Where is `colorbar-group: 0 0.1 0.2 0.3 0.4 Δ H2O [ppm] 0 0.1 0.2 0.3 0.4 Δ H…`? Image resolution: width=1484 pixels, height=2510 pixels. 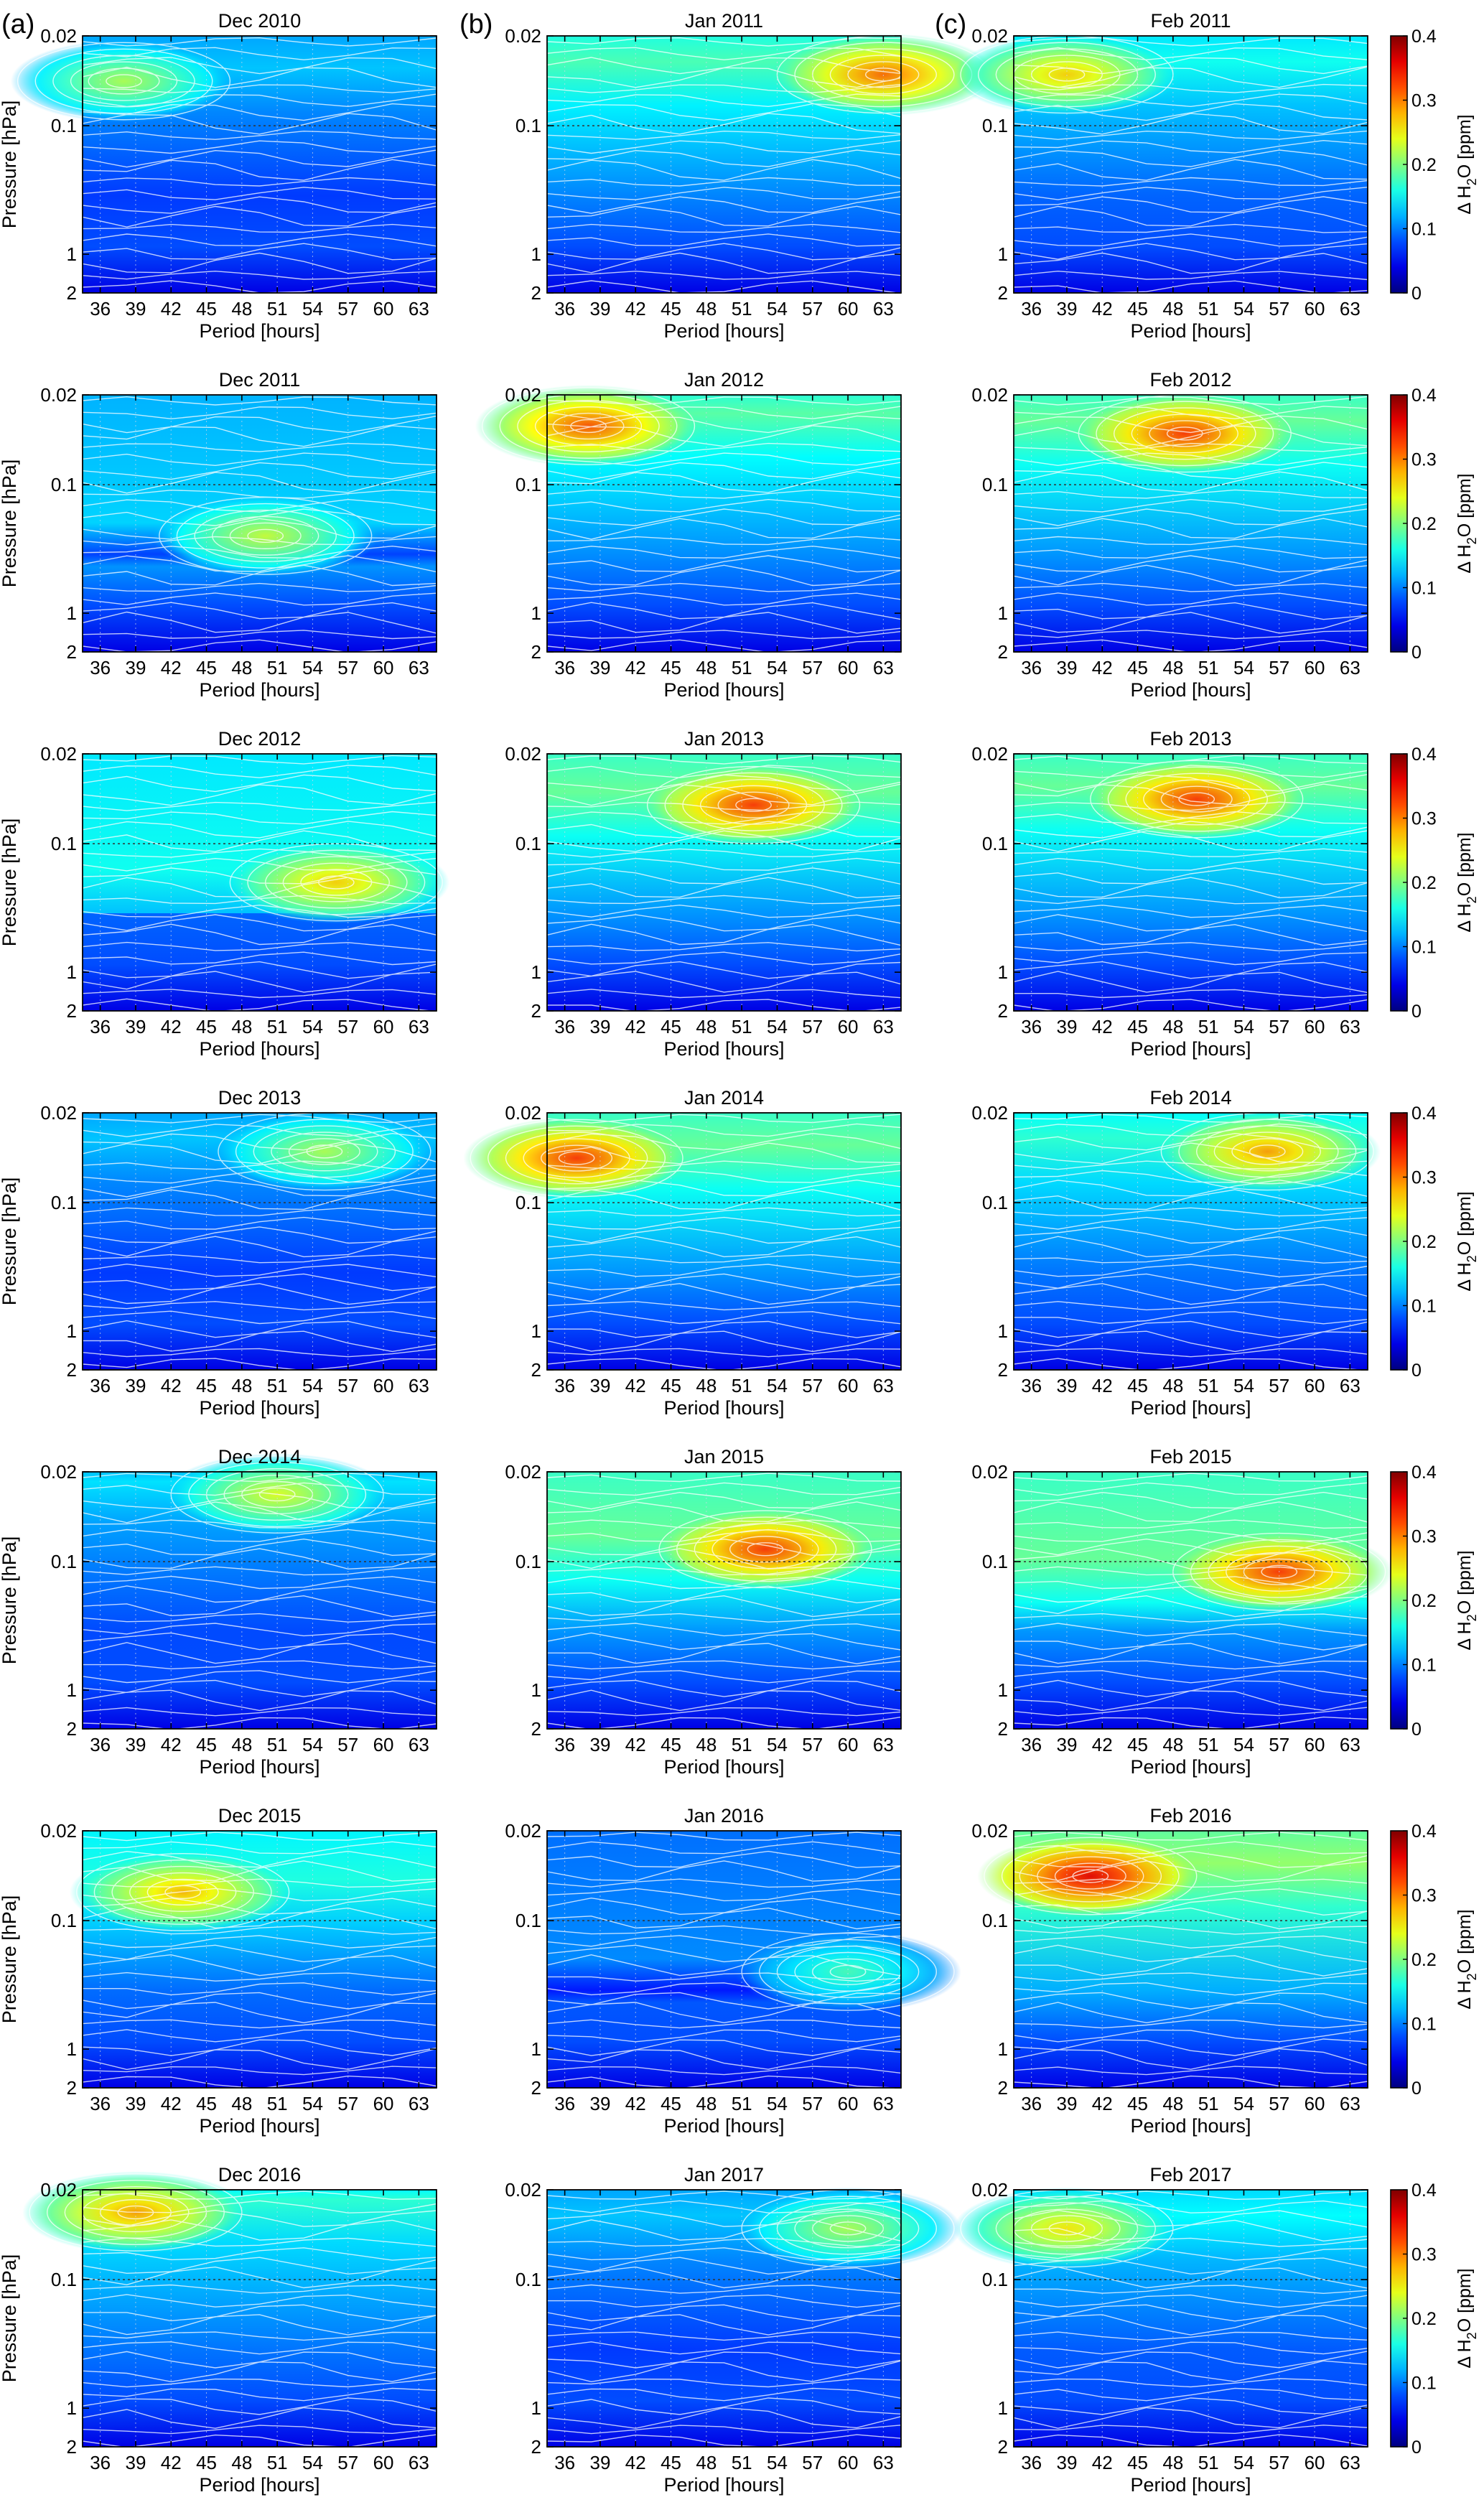
colorbar-group: 0 0.1 0.2 0.3 0.4 Δ H2O [ppm] 0 0.1 0.2 0.3 0.4 Δ H… is located at coordinates (1434, 1242).